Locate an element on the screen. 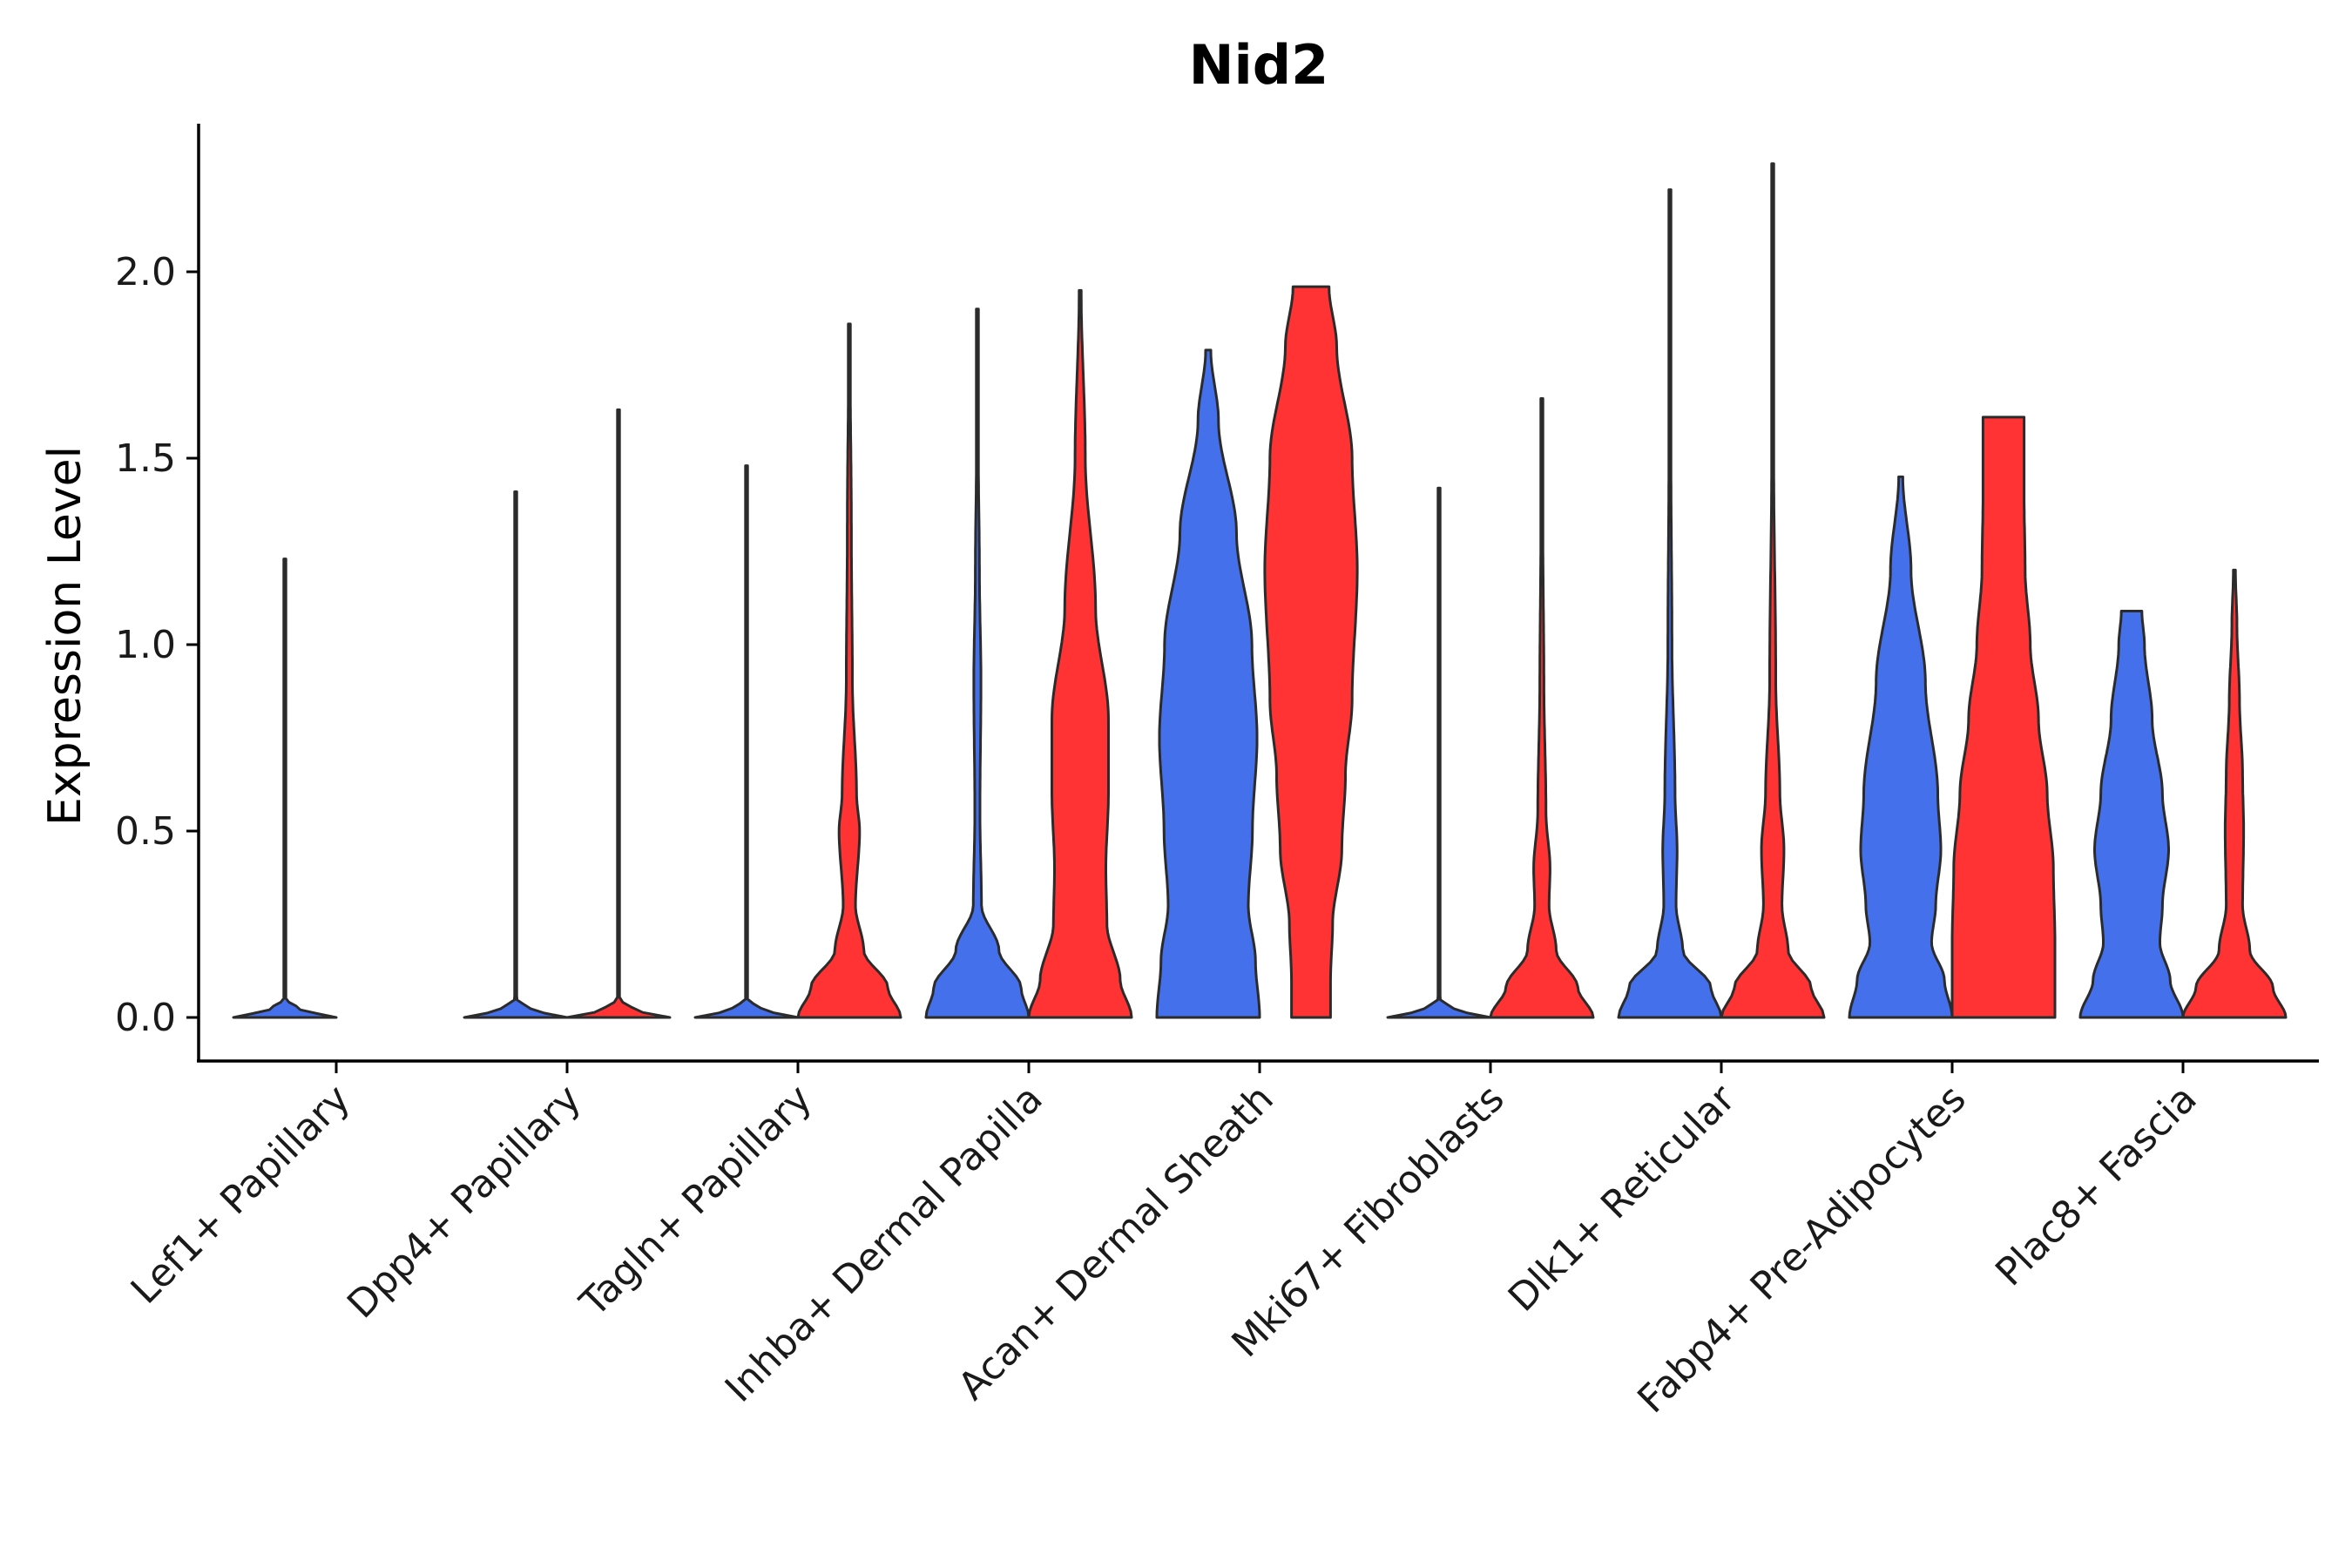 Image resolution: width=2352 pixels, height=1568 pixels. chart-title: Nid2 is located at coordinates (1259, 65).